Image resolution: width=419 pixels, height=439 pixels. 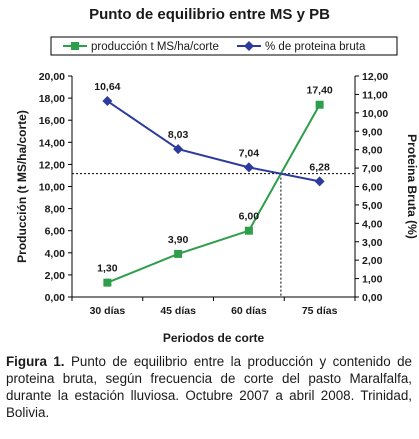 What do you see at coordinates (52, 143) in the screenshot?
I see `y-left-tick-label: 14,00` at bounding box center [52, 143].